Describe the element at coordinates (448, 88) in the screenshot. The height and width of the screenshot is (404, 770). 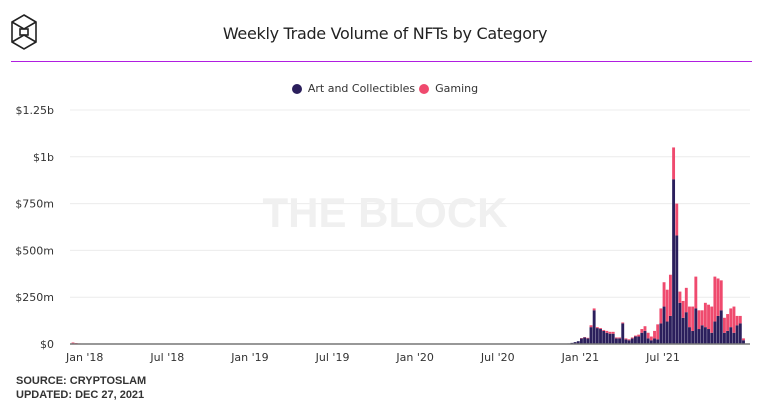
I see `legend-item-gaming: Gaming` at that location.